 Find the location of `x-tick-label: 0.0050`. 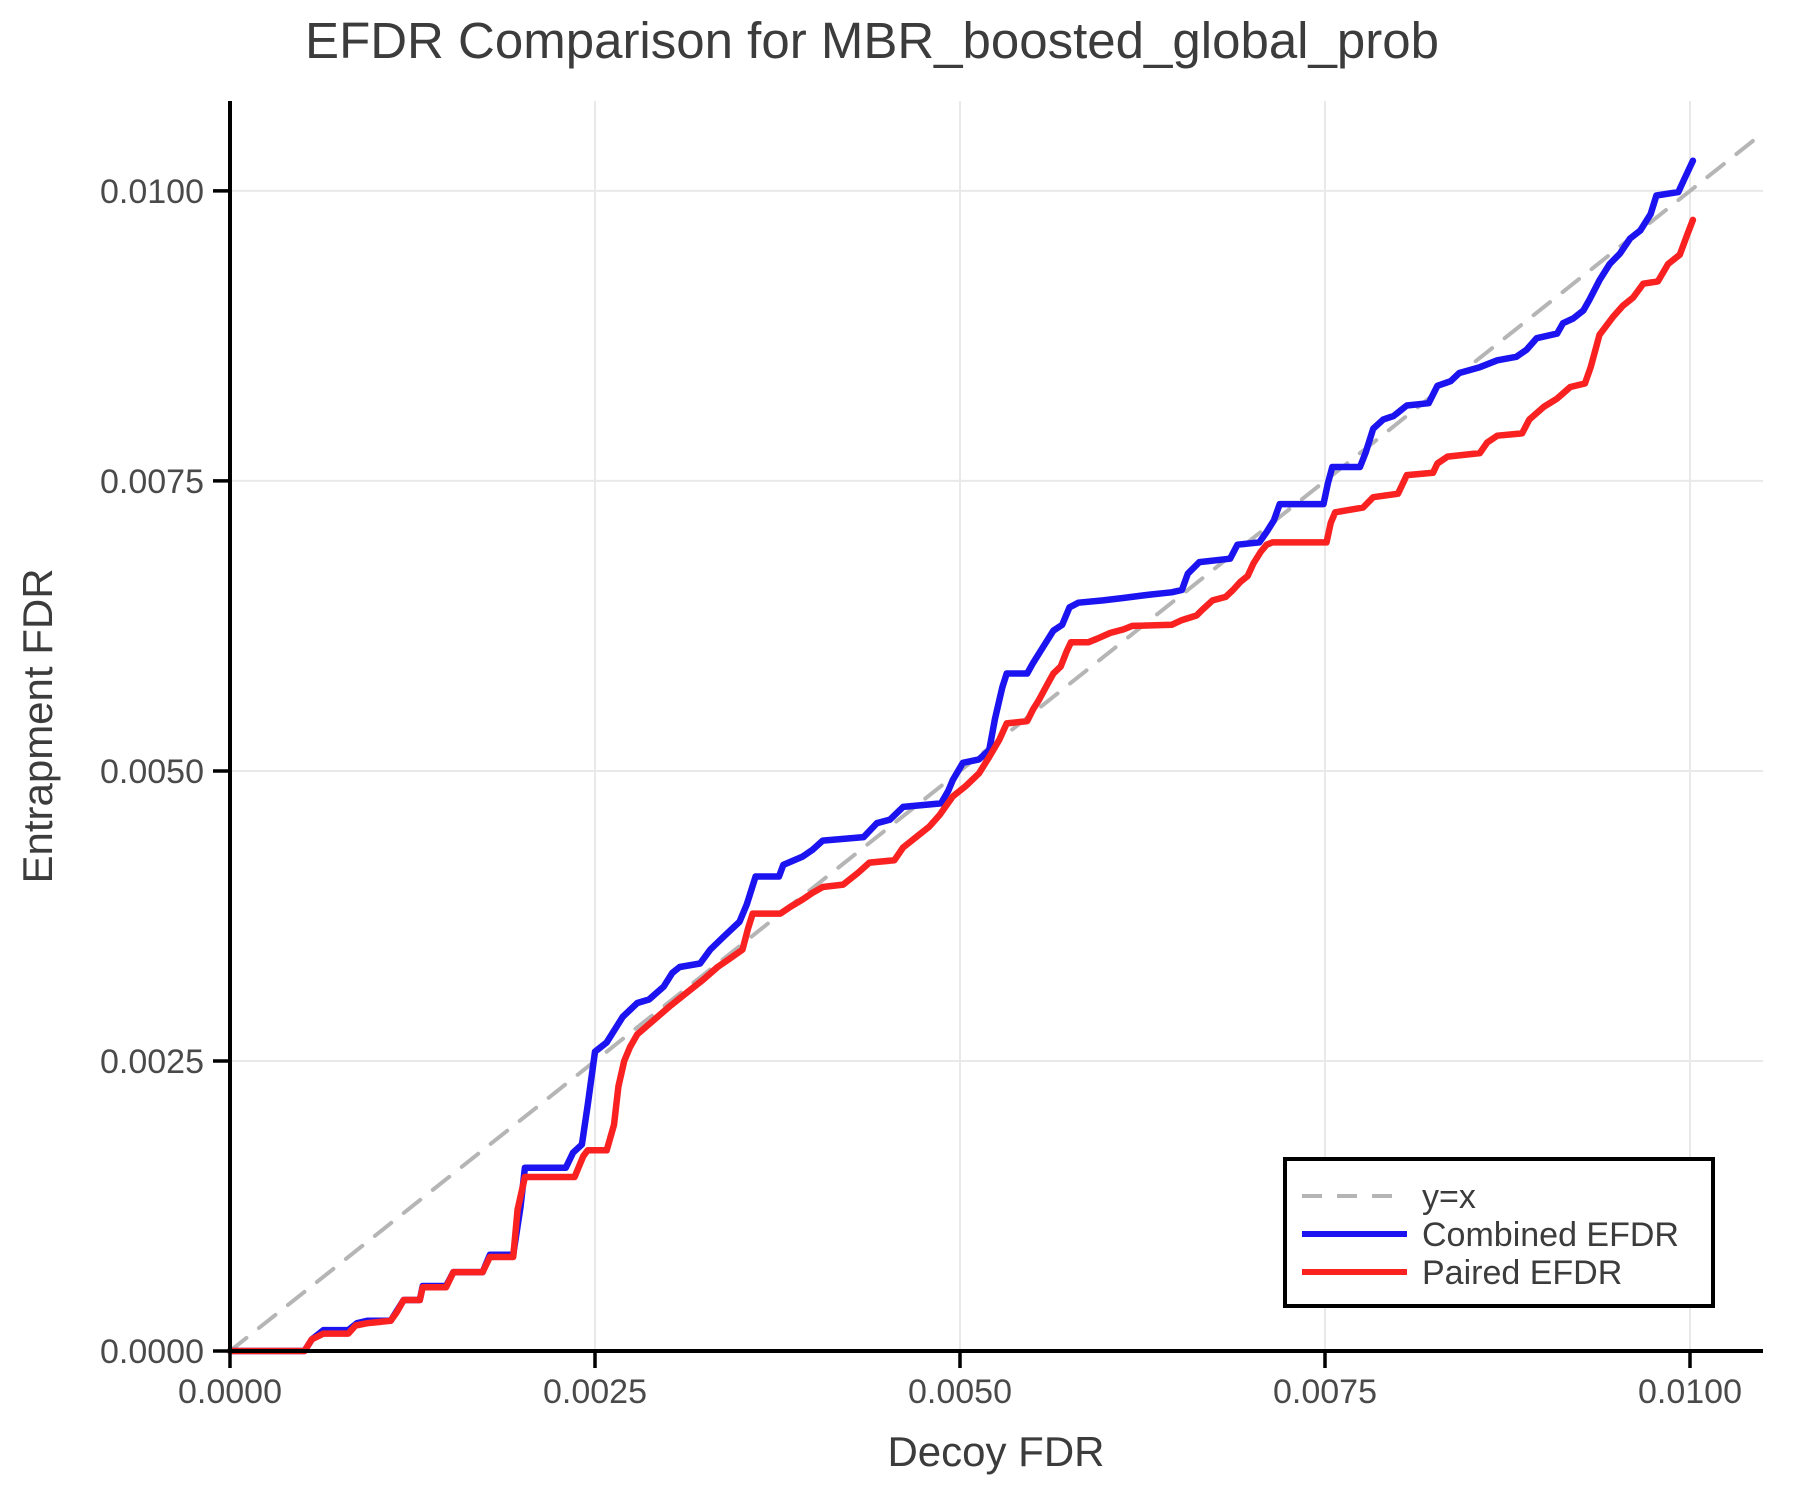

x-tick-label: 0.0050 is located at coordinates (960, 1392).